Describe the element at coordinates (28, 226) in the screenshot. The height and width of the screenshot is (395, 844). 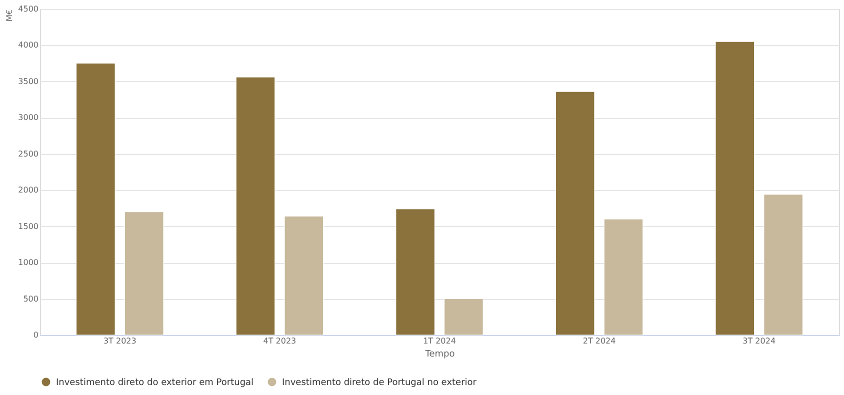
I see `y-tick-label: 1500` at that location.